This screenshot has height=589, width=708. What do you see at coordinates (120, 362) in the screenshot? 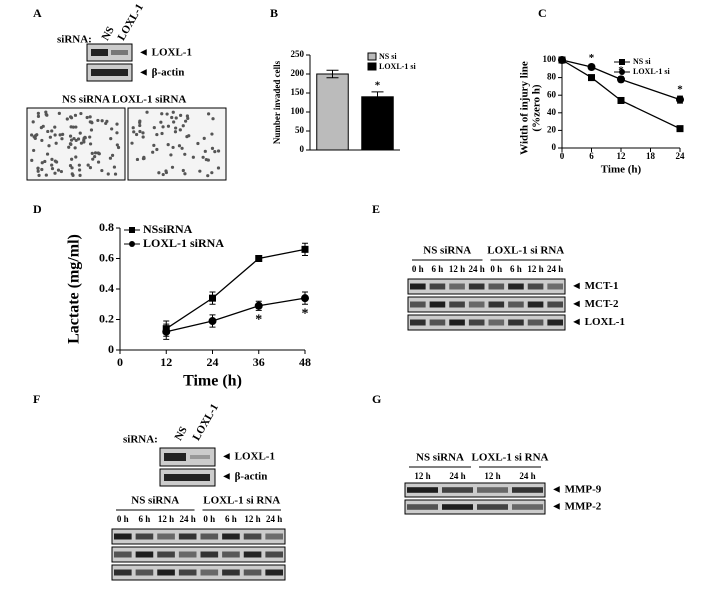
I see `x-tick-label: 0` at bounding box center [120, 362].